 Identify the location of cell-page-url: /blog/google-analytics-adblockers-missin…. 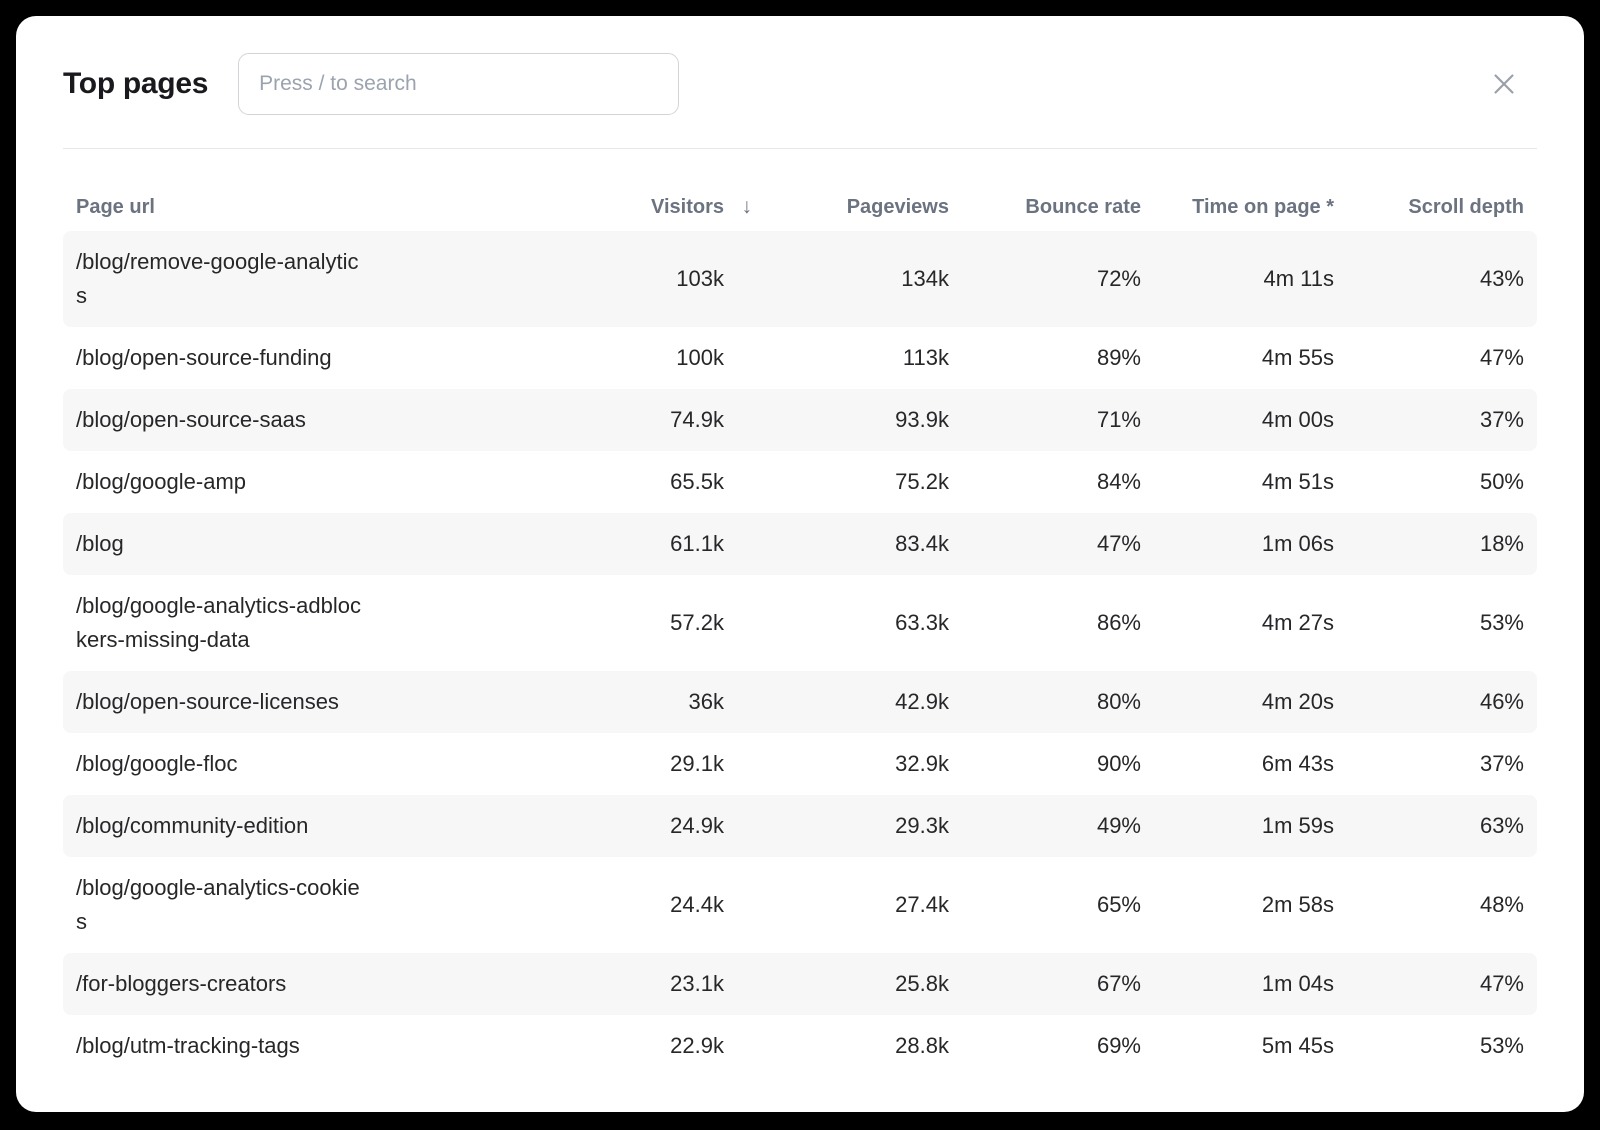
(218, 622).